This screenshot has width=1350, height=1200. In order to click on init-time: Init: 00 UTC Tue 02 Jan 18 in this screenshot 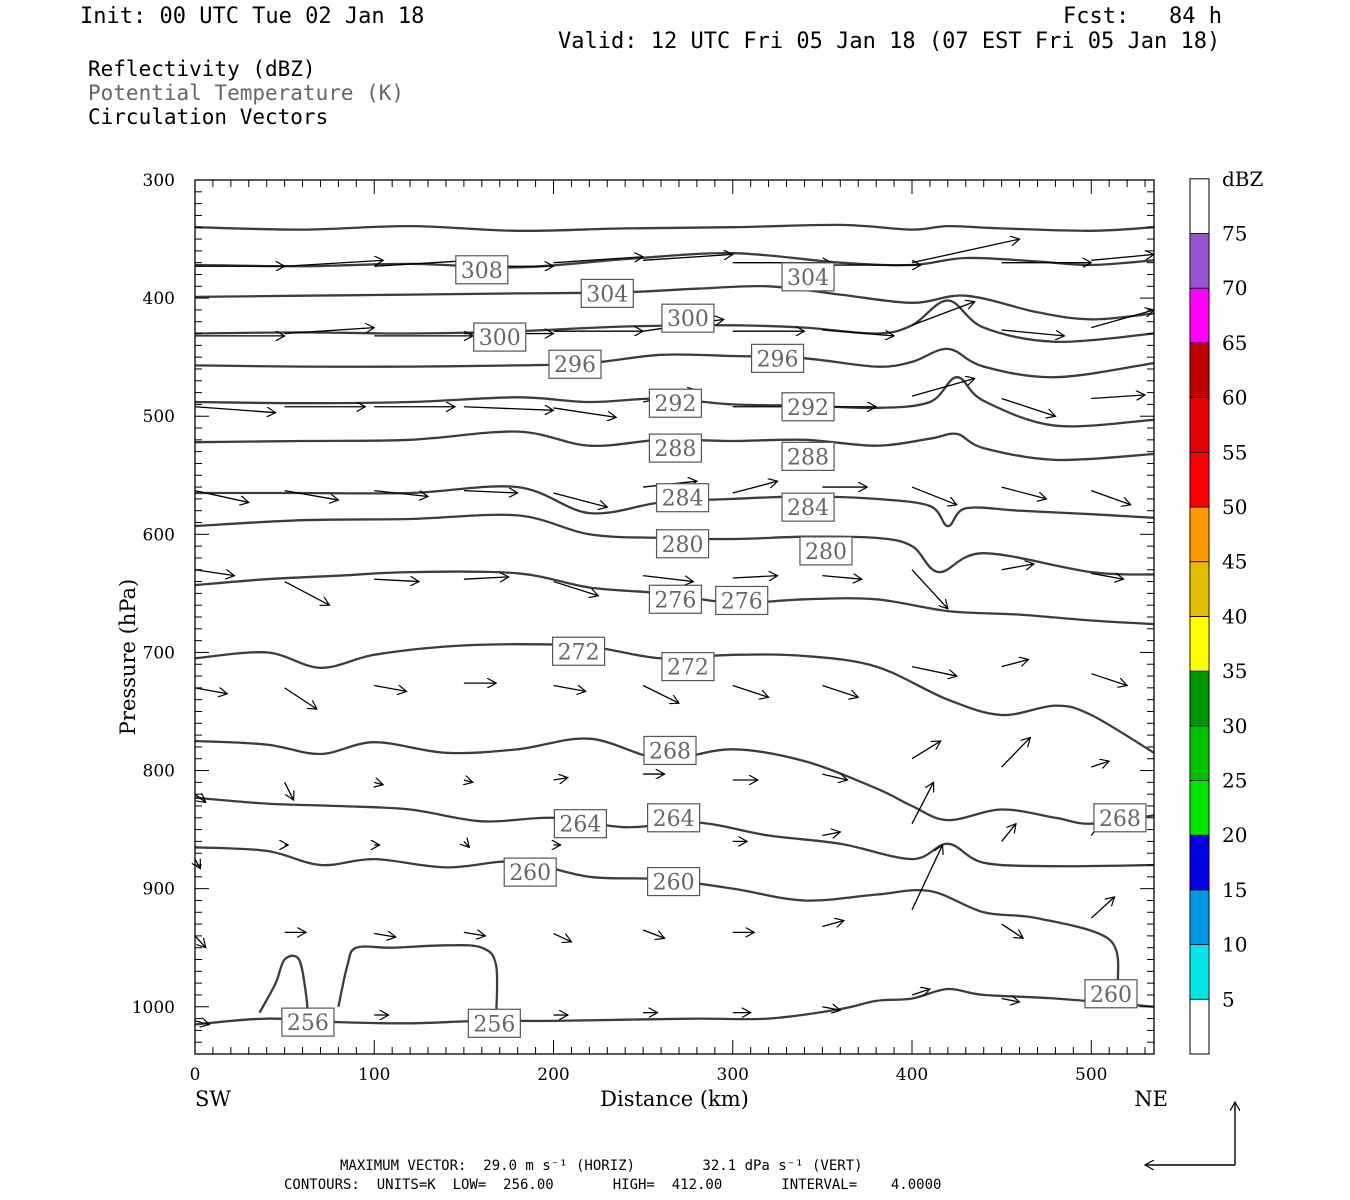, I will do `click(252, 16)`.